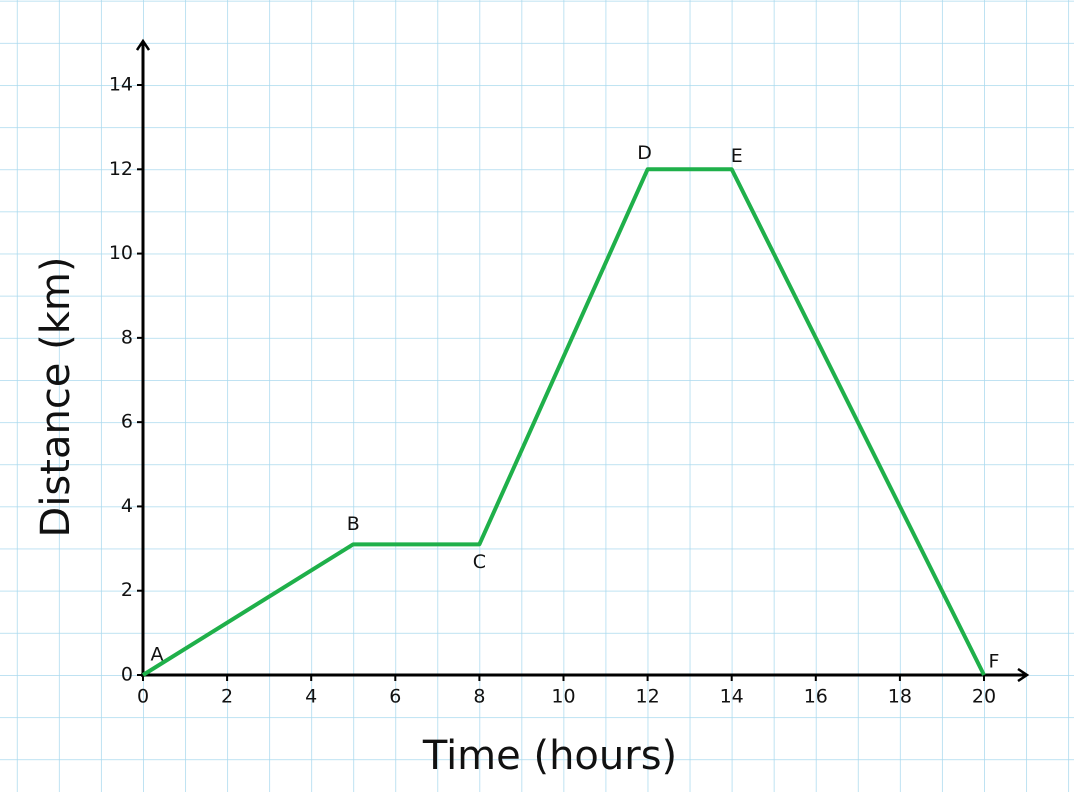  Describe the element at coordinates (994, 662) in the screenshot. I see `point-label: F` at that location.